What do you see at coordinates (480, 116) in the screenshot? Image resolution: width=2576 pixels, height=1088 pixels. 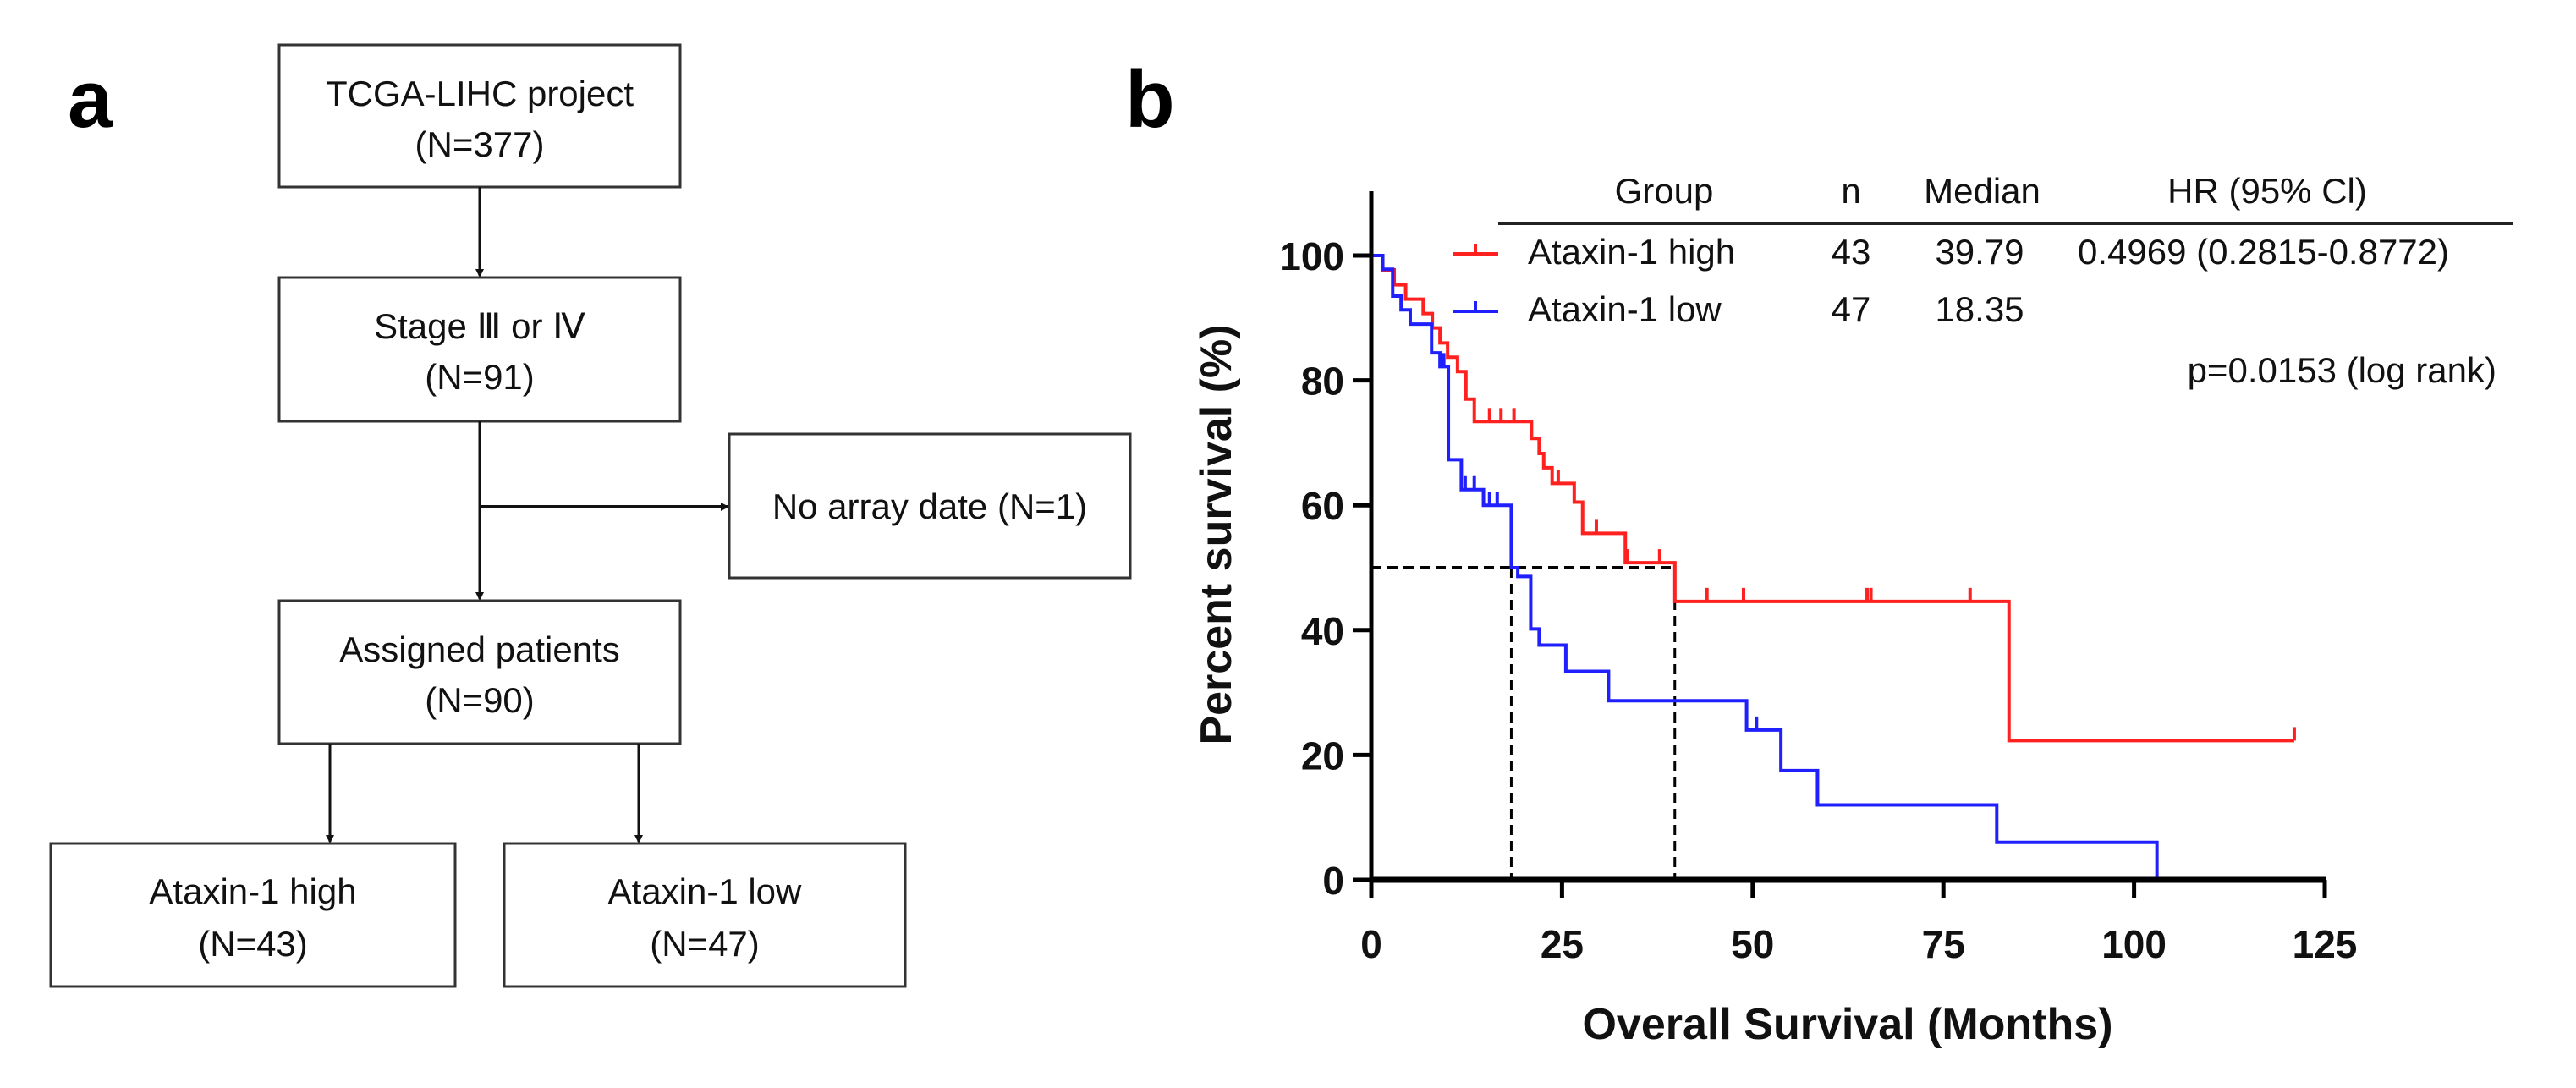 I see `box-tcga-project: TCGA-LIHC project (N=377)` at bounding box center [480, 116].